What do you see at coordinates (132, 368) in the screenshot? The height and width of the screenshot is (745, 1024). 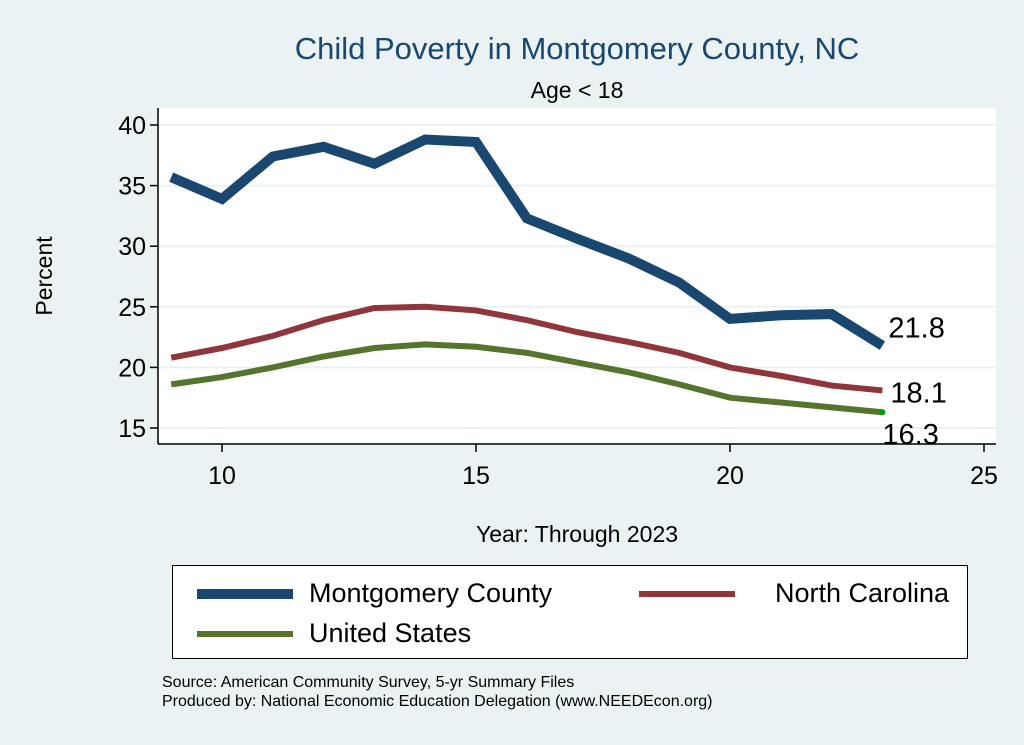 I see `y-tick-label: 20` at bounding box center [132, 368].